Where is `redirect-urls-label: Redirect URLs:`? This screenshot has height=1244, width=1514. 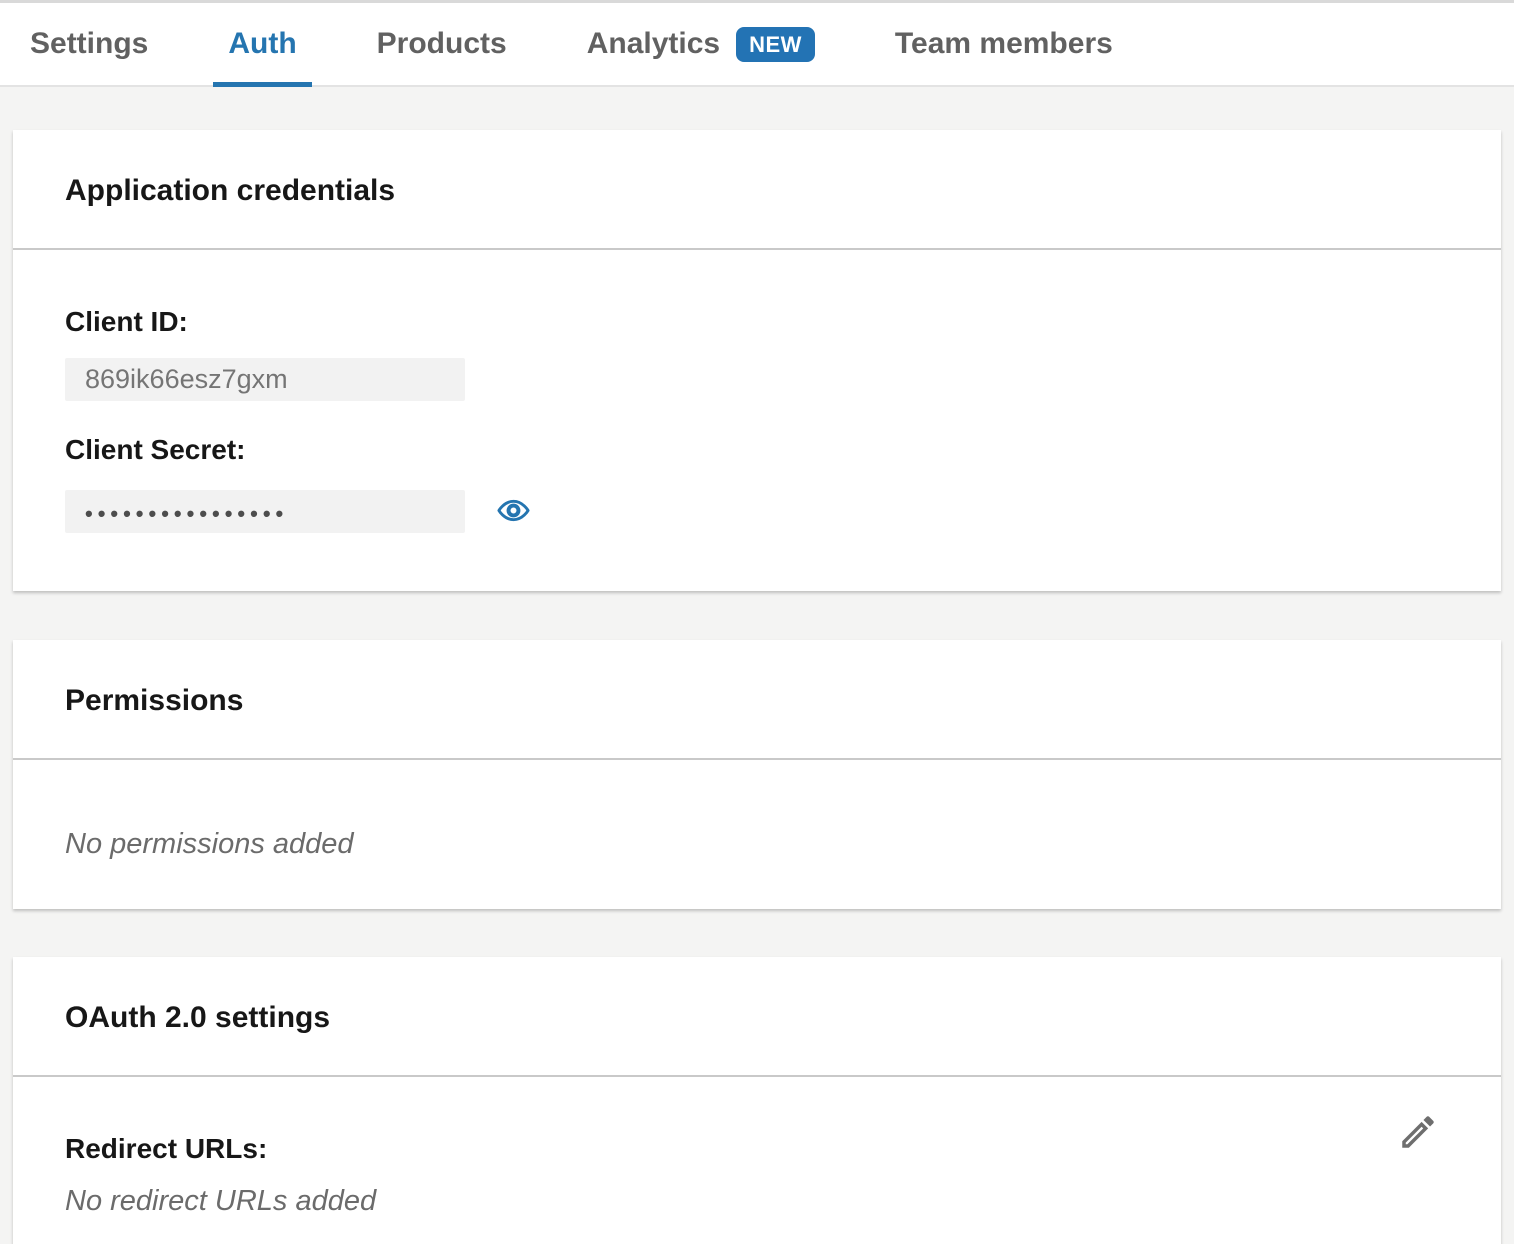 redirect-urls-label: Redirect URLs: is located at coordinates (166, 1148).